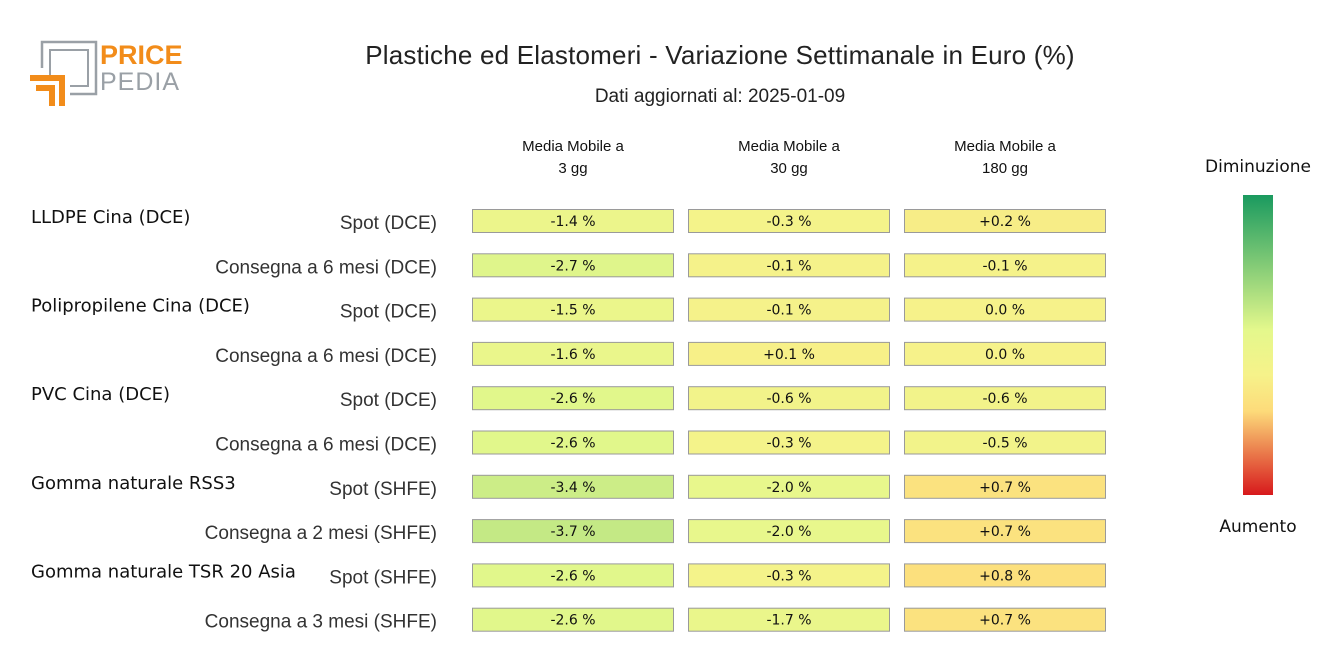 This screenshot has width=1320, height=645. I want to click on cell-value-label: +0.8 %, so click(1005, 576).